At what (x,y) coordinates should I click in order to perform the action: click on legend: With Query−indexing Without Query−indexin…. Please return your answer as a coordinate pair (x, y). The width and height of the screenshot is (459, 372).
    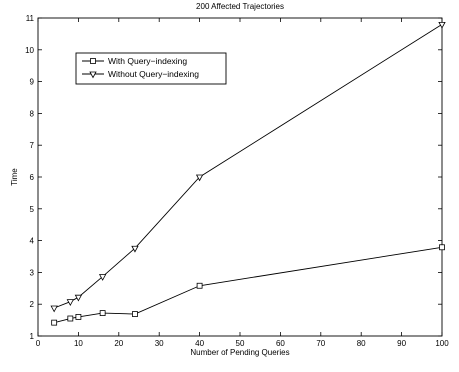
    Looking at the image, I should click on (151, 68).